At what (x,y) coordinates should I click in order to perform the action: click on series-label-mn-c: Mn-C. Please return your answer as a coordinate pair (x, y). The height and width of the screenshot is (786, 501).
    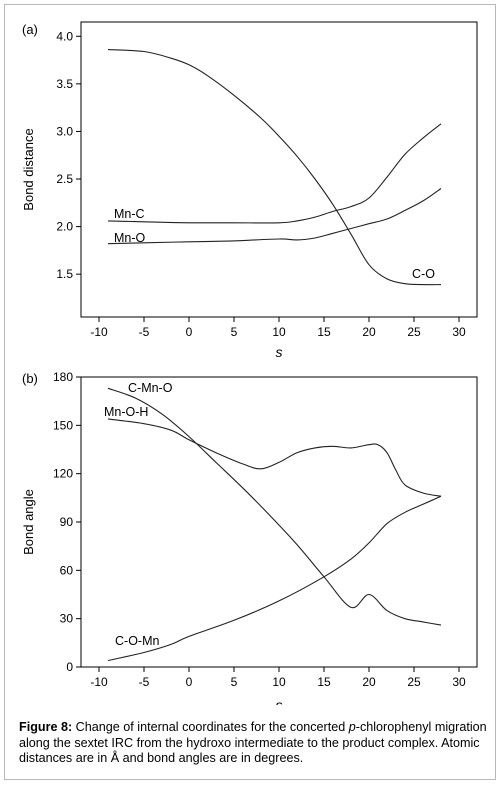
    Looking at the image, I should click on (129, 214).